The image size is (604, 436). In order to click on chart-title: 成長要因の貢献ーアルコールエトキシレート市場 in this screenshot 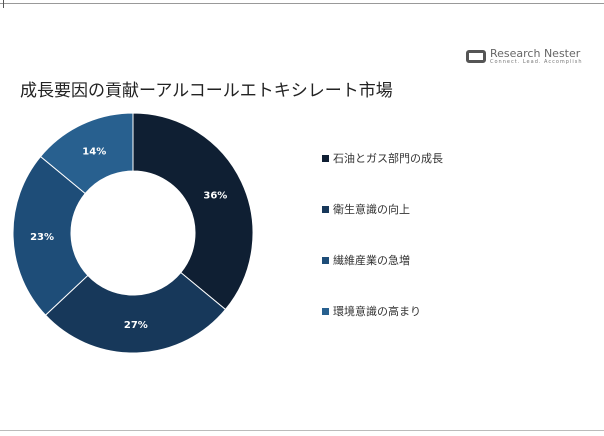, I will do `click(206, 91)`.